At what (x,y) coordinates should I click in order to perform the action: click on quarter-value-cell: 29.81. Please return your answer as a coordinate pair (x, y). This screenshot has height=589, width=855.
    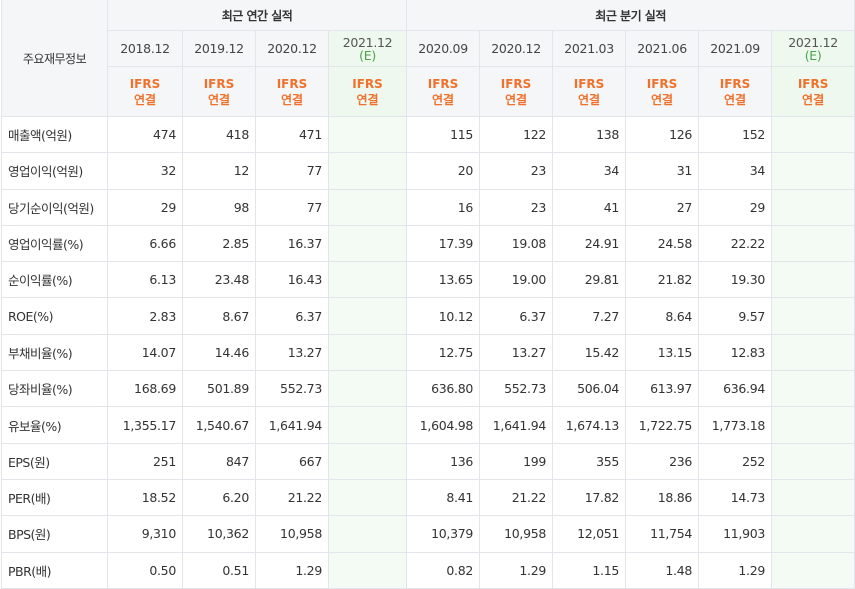
    Looking at the image, I should click on (589, 280).